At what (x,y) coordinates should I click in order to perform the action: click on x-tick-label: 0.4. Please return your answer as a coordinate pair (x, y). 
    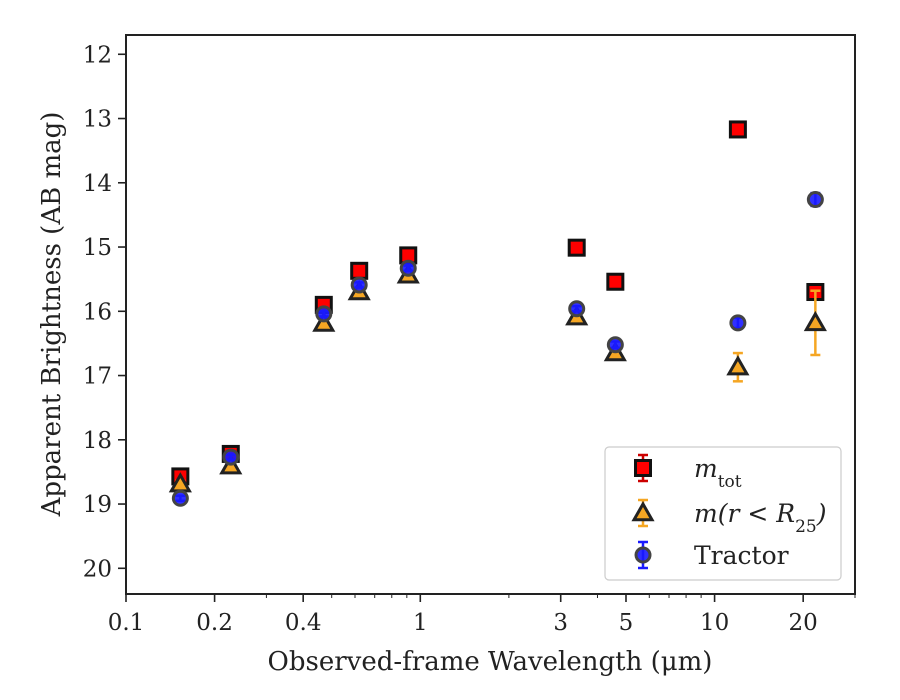
    Looking at the image, I should click on (303, 623).